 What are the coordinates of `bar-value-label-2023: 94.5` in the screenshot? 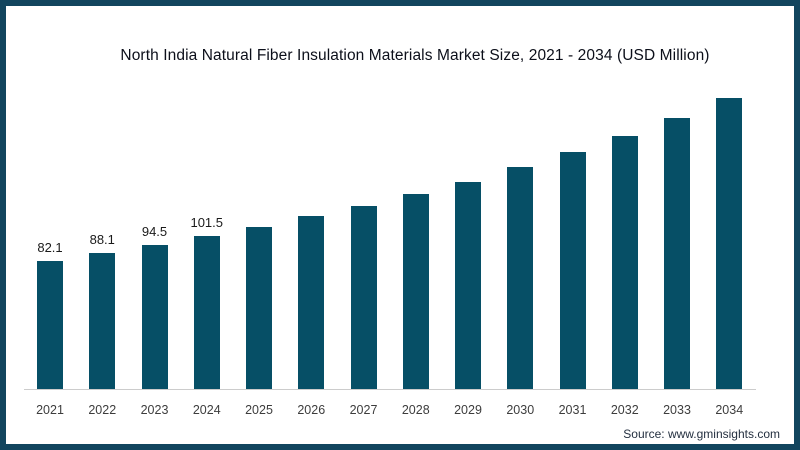 It's located at (154, 231).